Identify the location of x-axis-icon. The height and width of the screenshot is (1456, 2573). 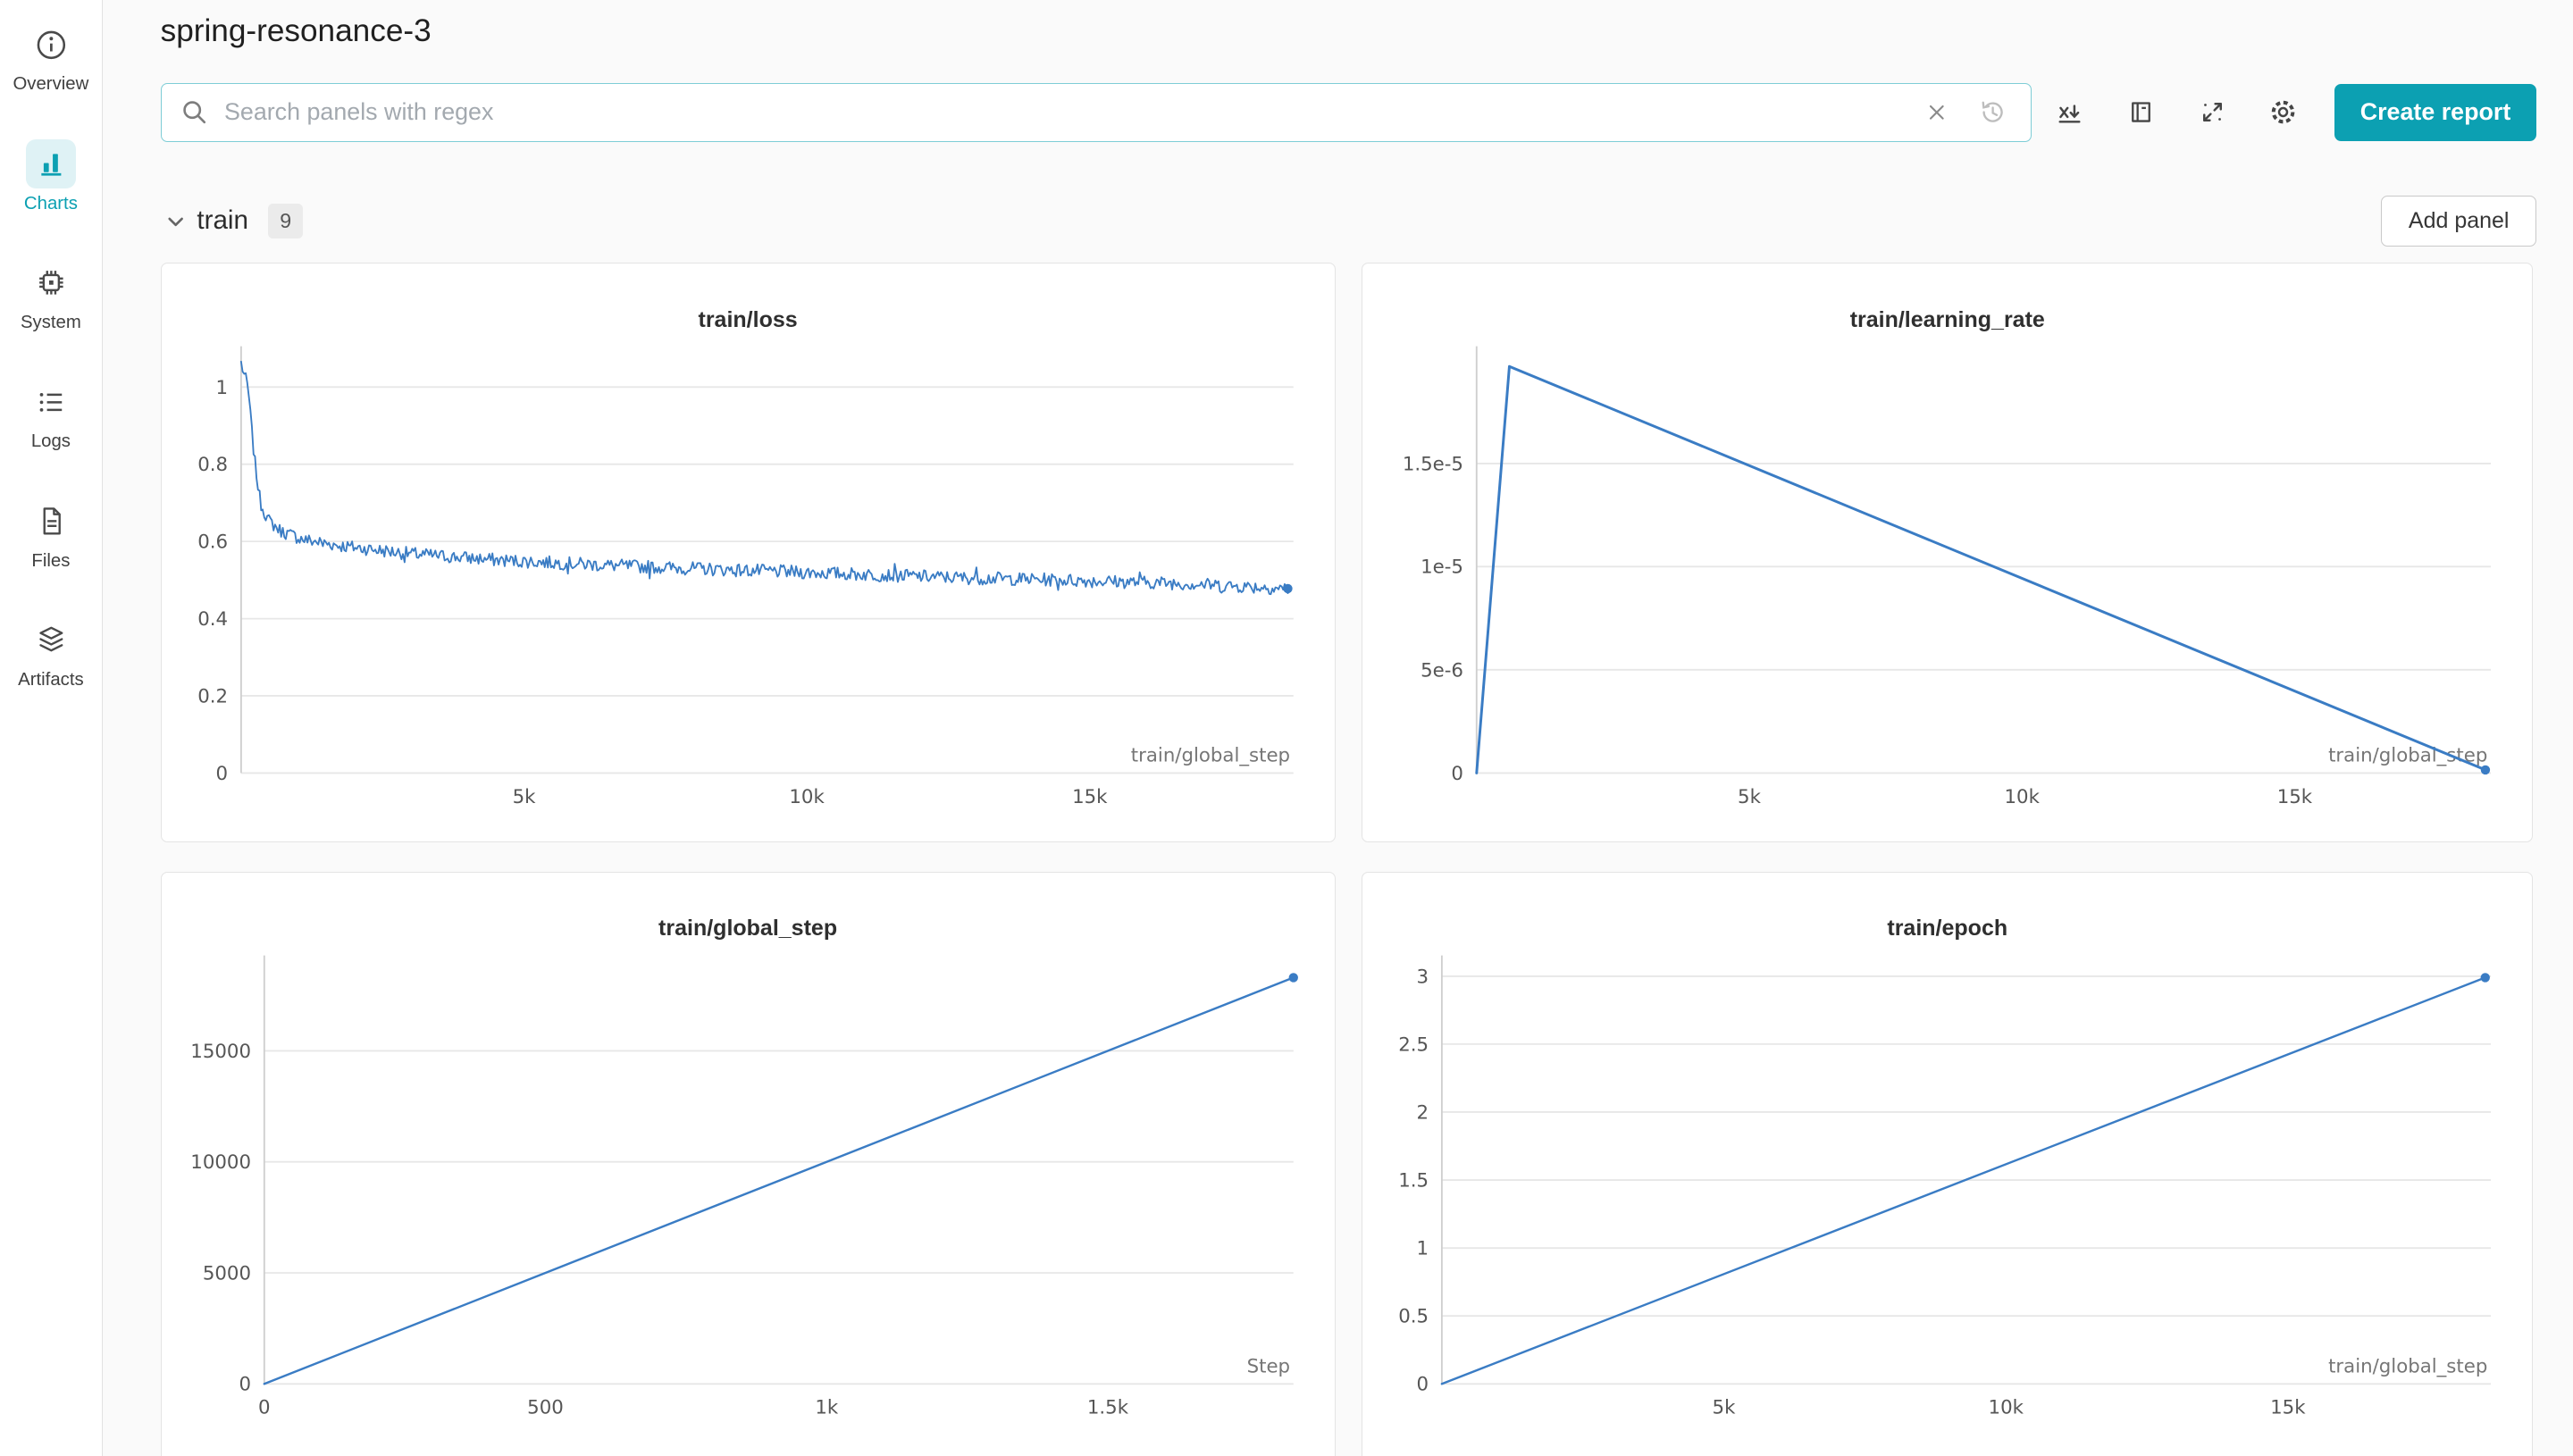
(2069, 112).